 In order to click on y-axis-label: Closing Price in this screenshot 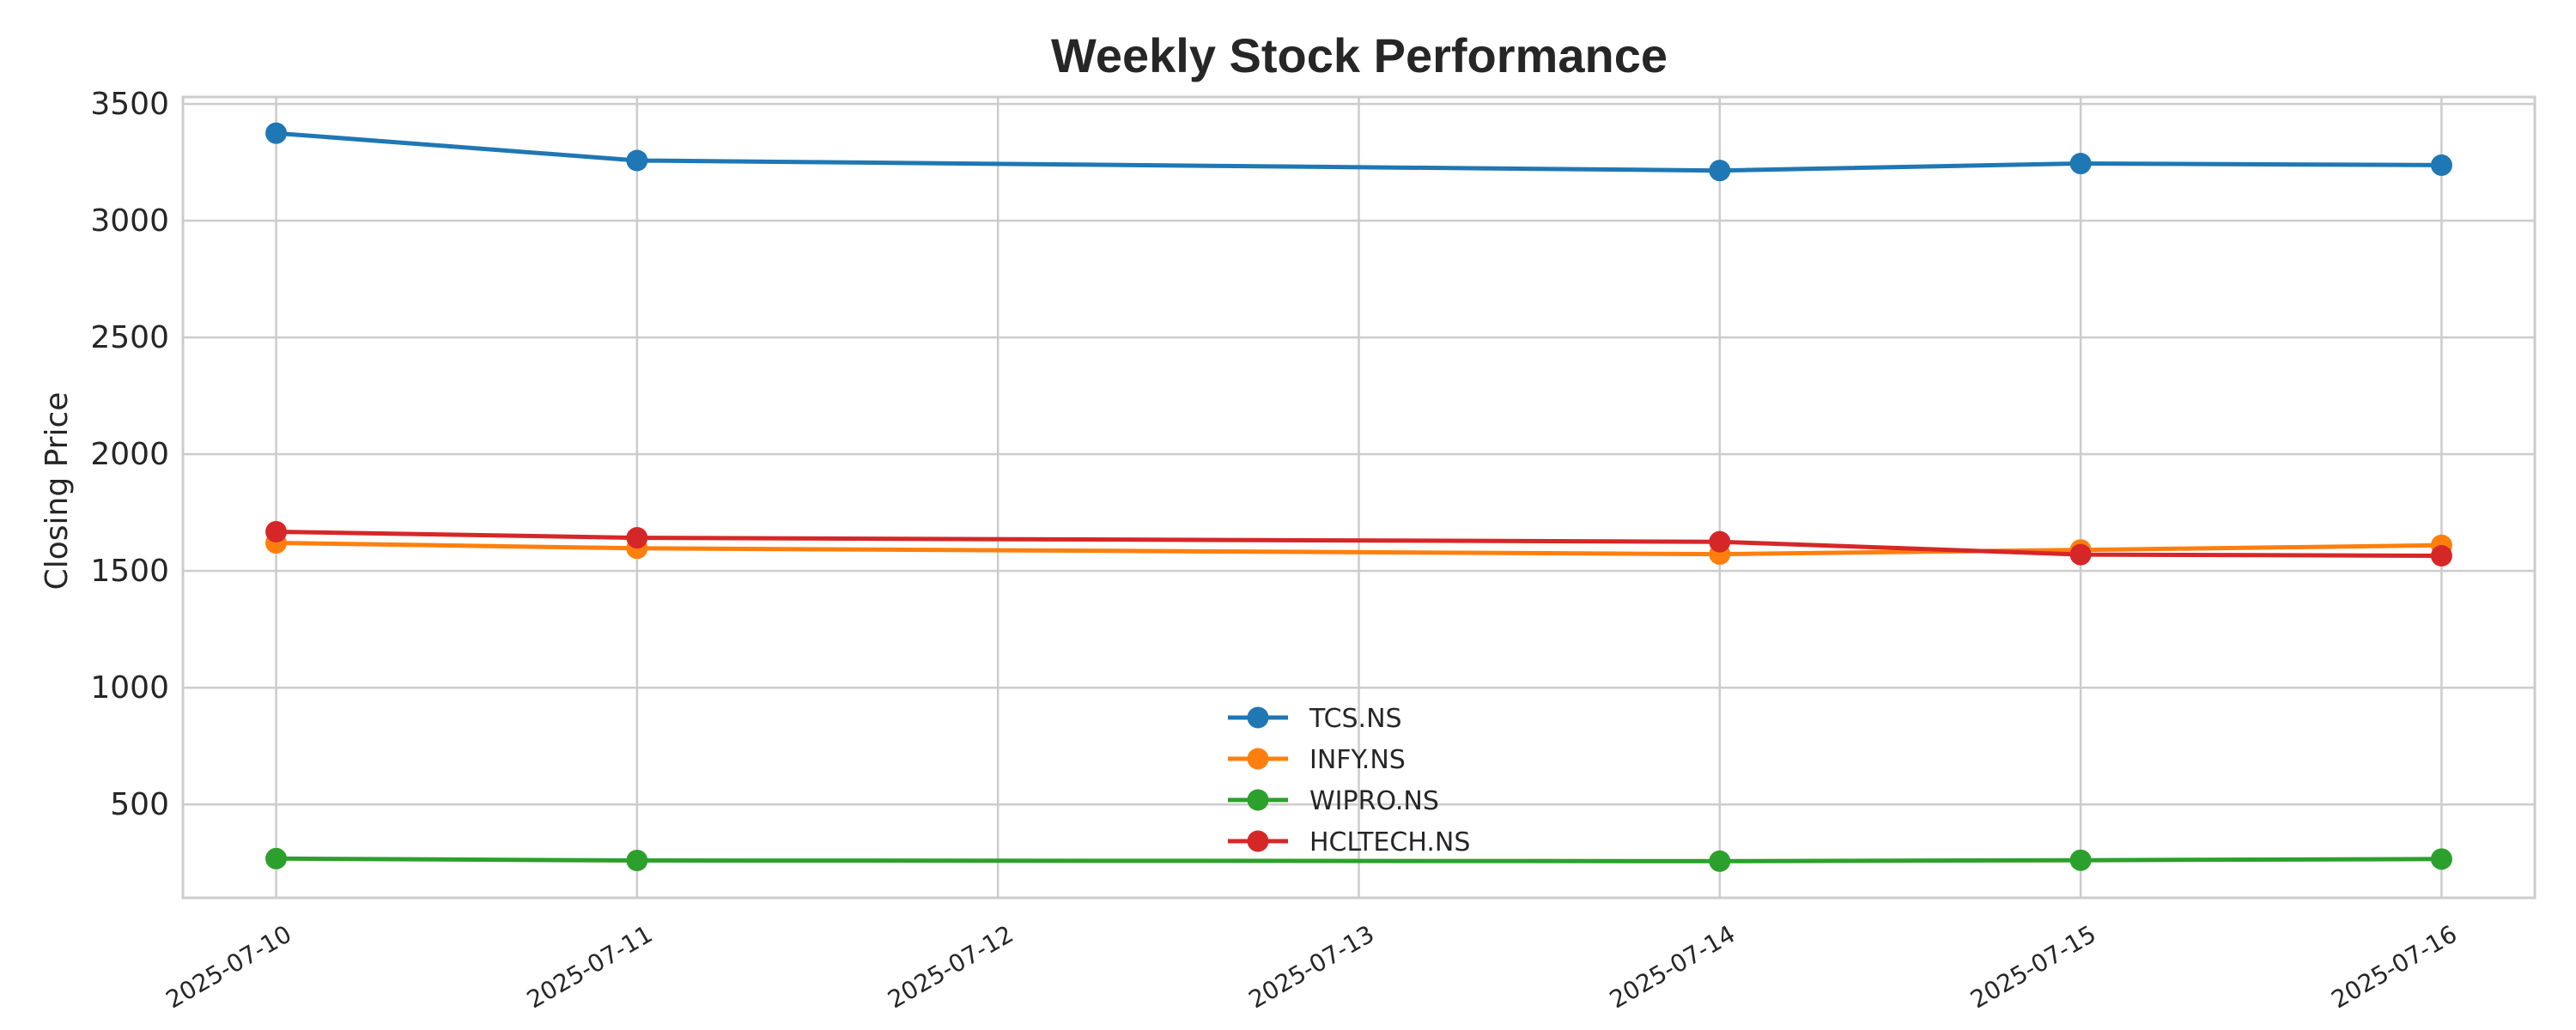, I will do `click(57, 491)`.